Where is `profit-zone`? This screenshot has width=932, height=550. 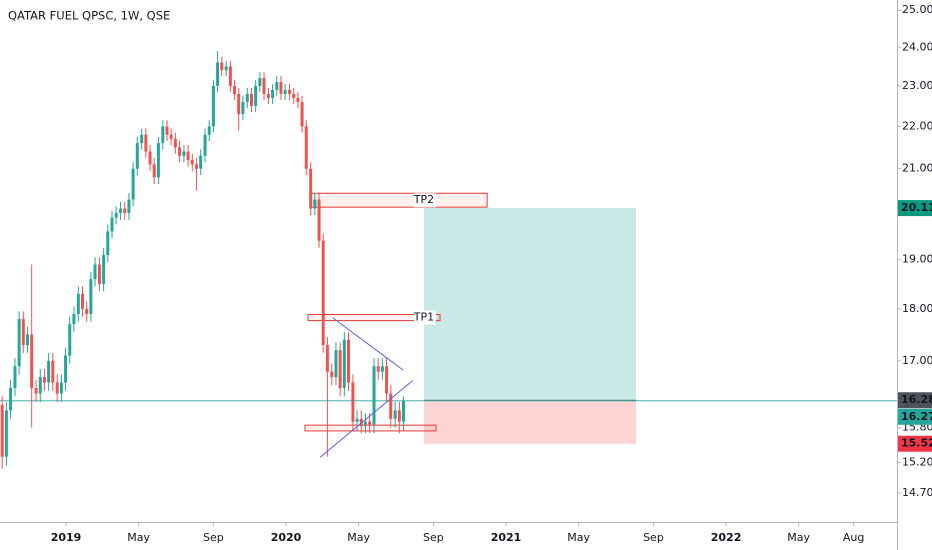
profit-zone is located at coordinates (530, 304).